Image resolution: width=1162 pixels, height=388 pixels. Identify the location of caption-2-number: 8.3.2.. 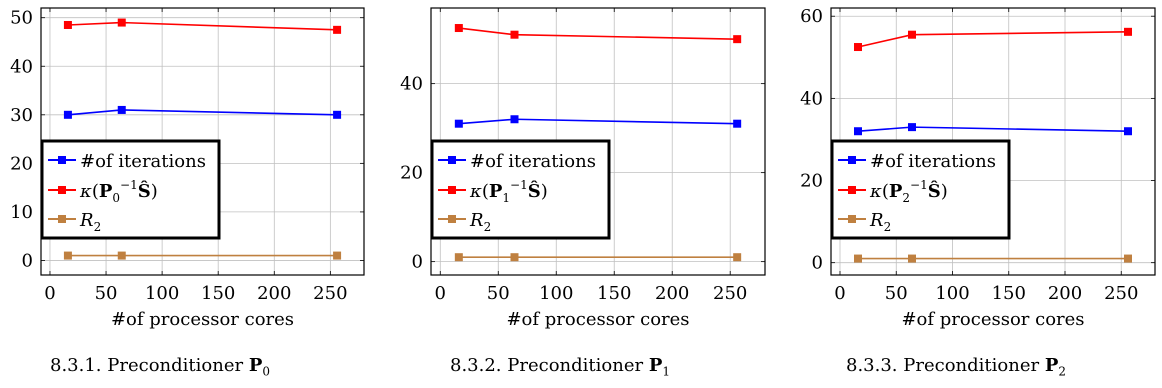
(476, 365).